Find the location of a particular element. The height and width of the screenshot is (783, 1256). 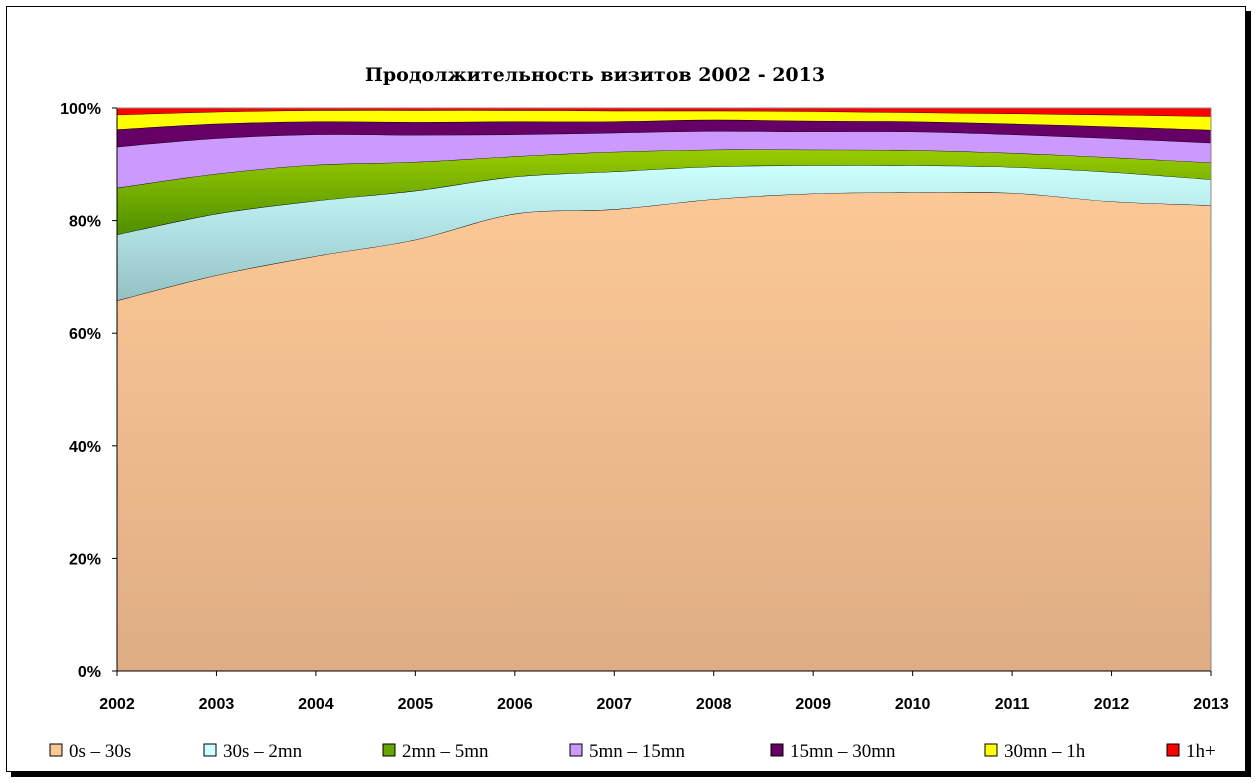

y-tick-label: 100% is located at coordinates (80, 109).